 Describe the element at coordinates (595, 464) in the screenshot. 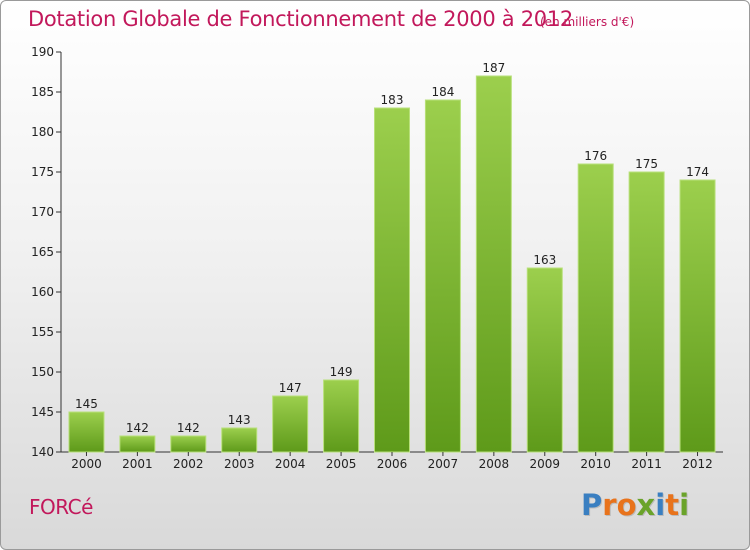

I see `x-tick-label-2010: 2010` at that location.